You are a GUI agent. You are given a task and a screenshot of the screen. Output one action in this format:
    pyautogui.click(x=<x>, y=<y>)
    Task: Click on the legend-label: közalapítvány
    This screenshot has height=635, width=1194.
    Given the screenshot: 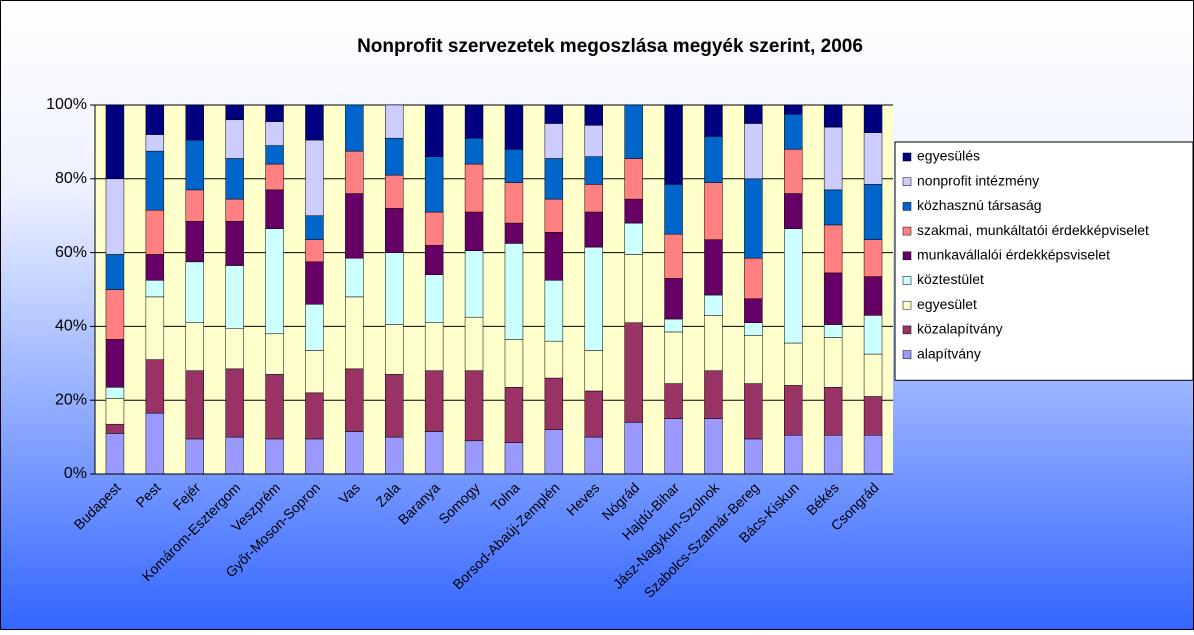 What is the action you would take?
    pyautogui.click(x=960, y=329)
    